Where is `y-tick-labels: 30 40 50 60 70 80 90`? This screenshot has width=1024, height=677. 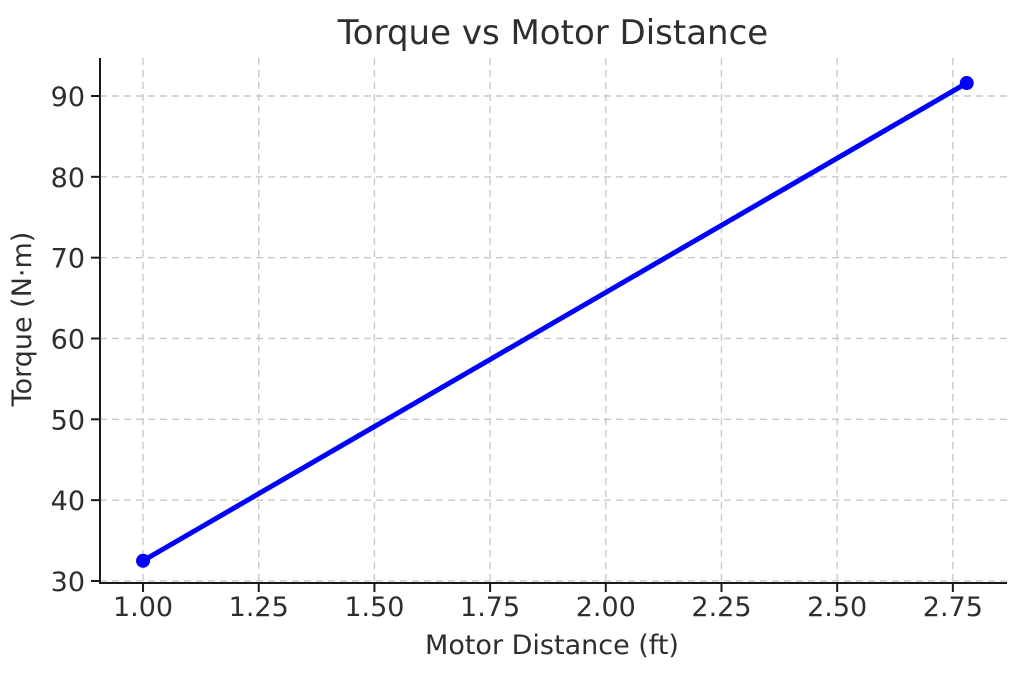
y-tick-labels: 30 40 50 60 70 80 90 is located at coordinates (68, 340).